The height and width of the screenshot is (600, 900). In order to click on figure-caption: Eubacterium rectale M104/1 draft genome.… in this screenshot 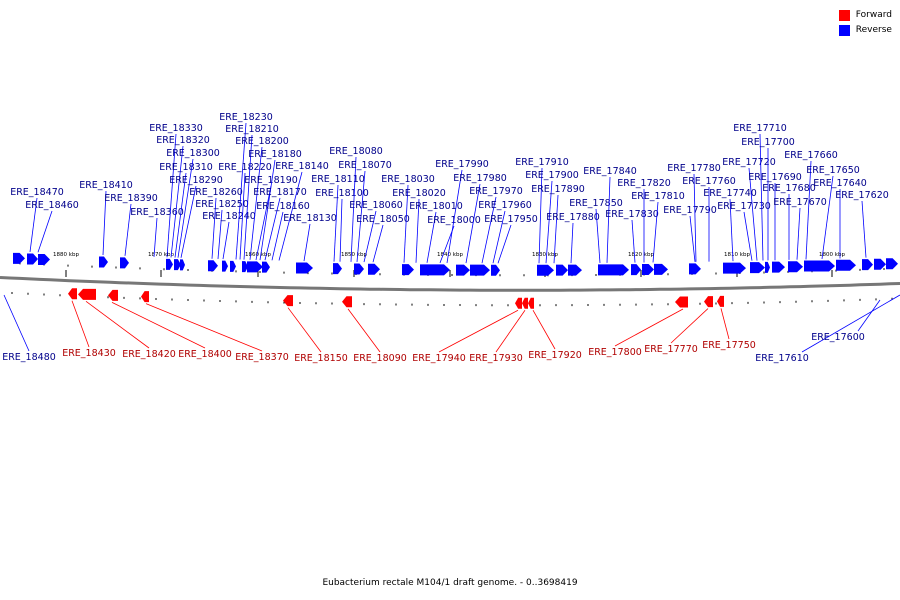, I will do `click(450, 583)`.